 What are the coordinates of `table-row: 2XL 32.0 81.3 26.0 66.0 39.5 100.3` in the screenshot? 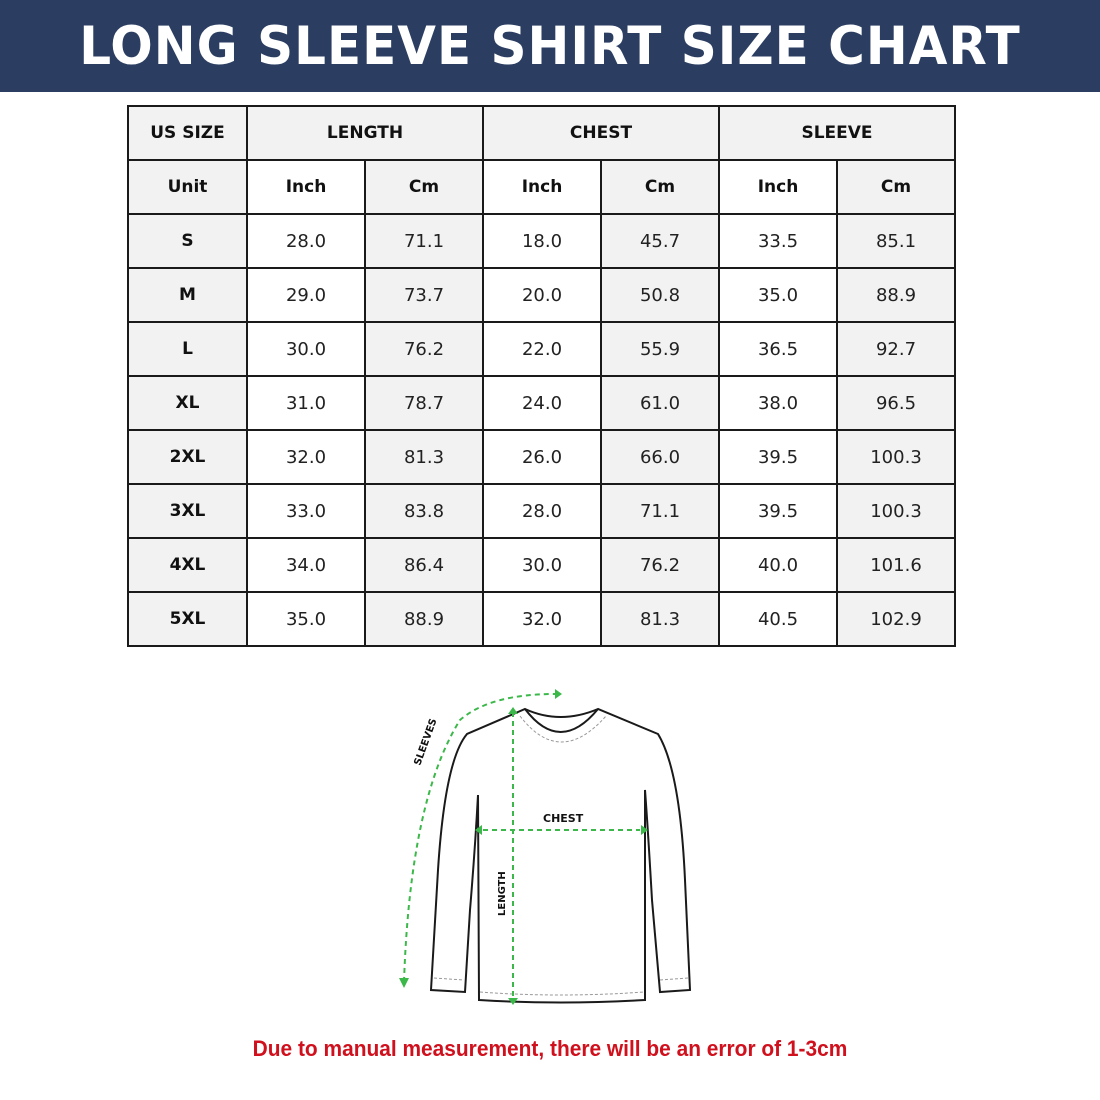 It's located at (541, 457).